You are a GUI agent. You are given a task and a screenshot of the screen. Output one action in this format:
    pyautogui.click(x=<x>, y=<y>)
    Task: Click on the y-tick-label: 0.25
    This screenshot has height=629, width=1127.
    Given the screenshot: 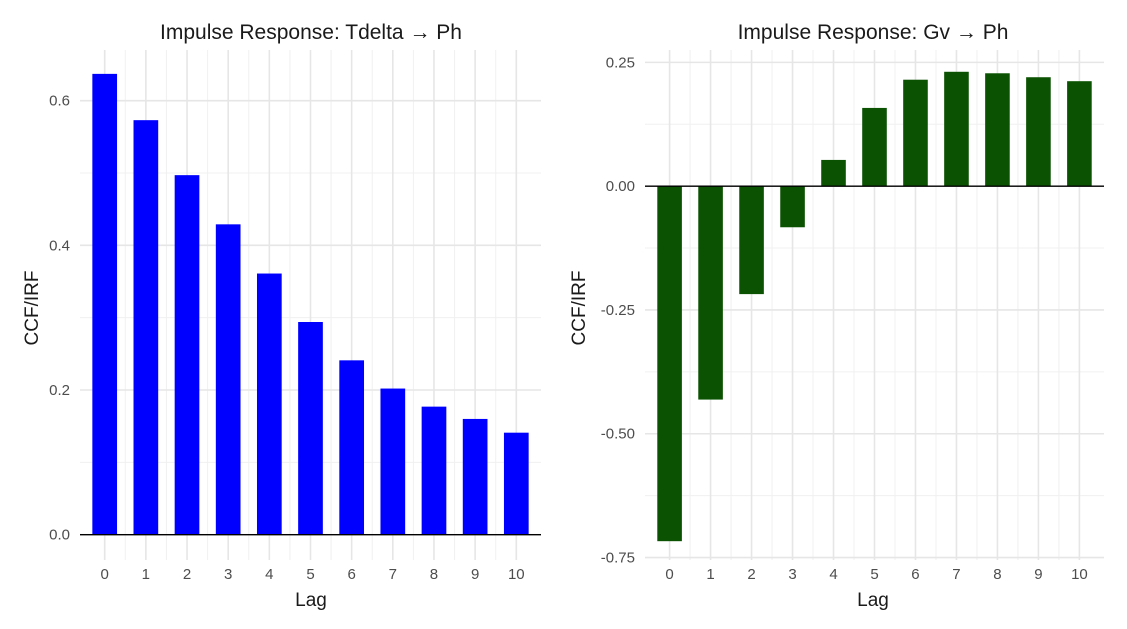 What is the action you would take?
    pyautogui.click(x=620, y=62)
    